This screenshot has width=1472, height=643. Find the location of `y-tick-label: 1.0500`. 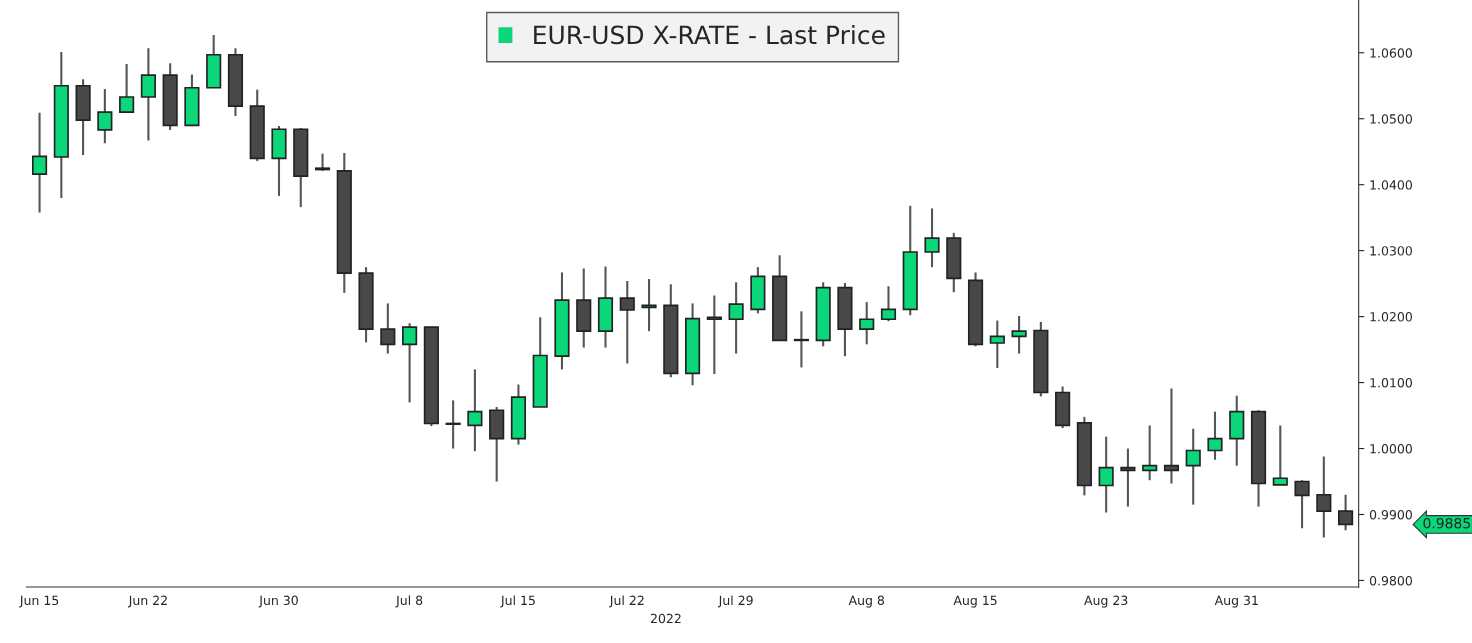

y-tick-label: 1.0500 is located at coordinates (1391, 119).